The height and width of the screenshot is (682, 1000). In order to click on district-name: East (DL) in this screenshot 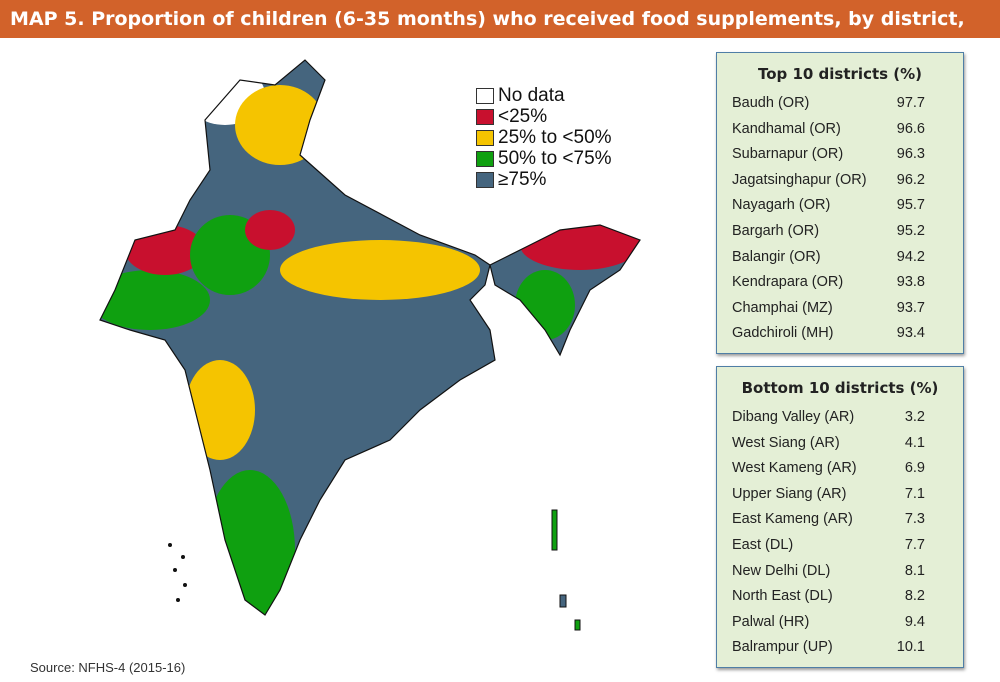, I will do `click(763, 544)`.